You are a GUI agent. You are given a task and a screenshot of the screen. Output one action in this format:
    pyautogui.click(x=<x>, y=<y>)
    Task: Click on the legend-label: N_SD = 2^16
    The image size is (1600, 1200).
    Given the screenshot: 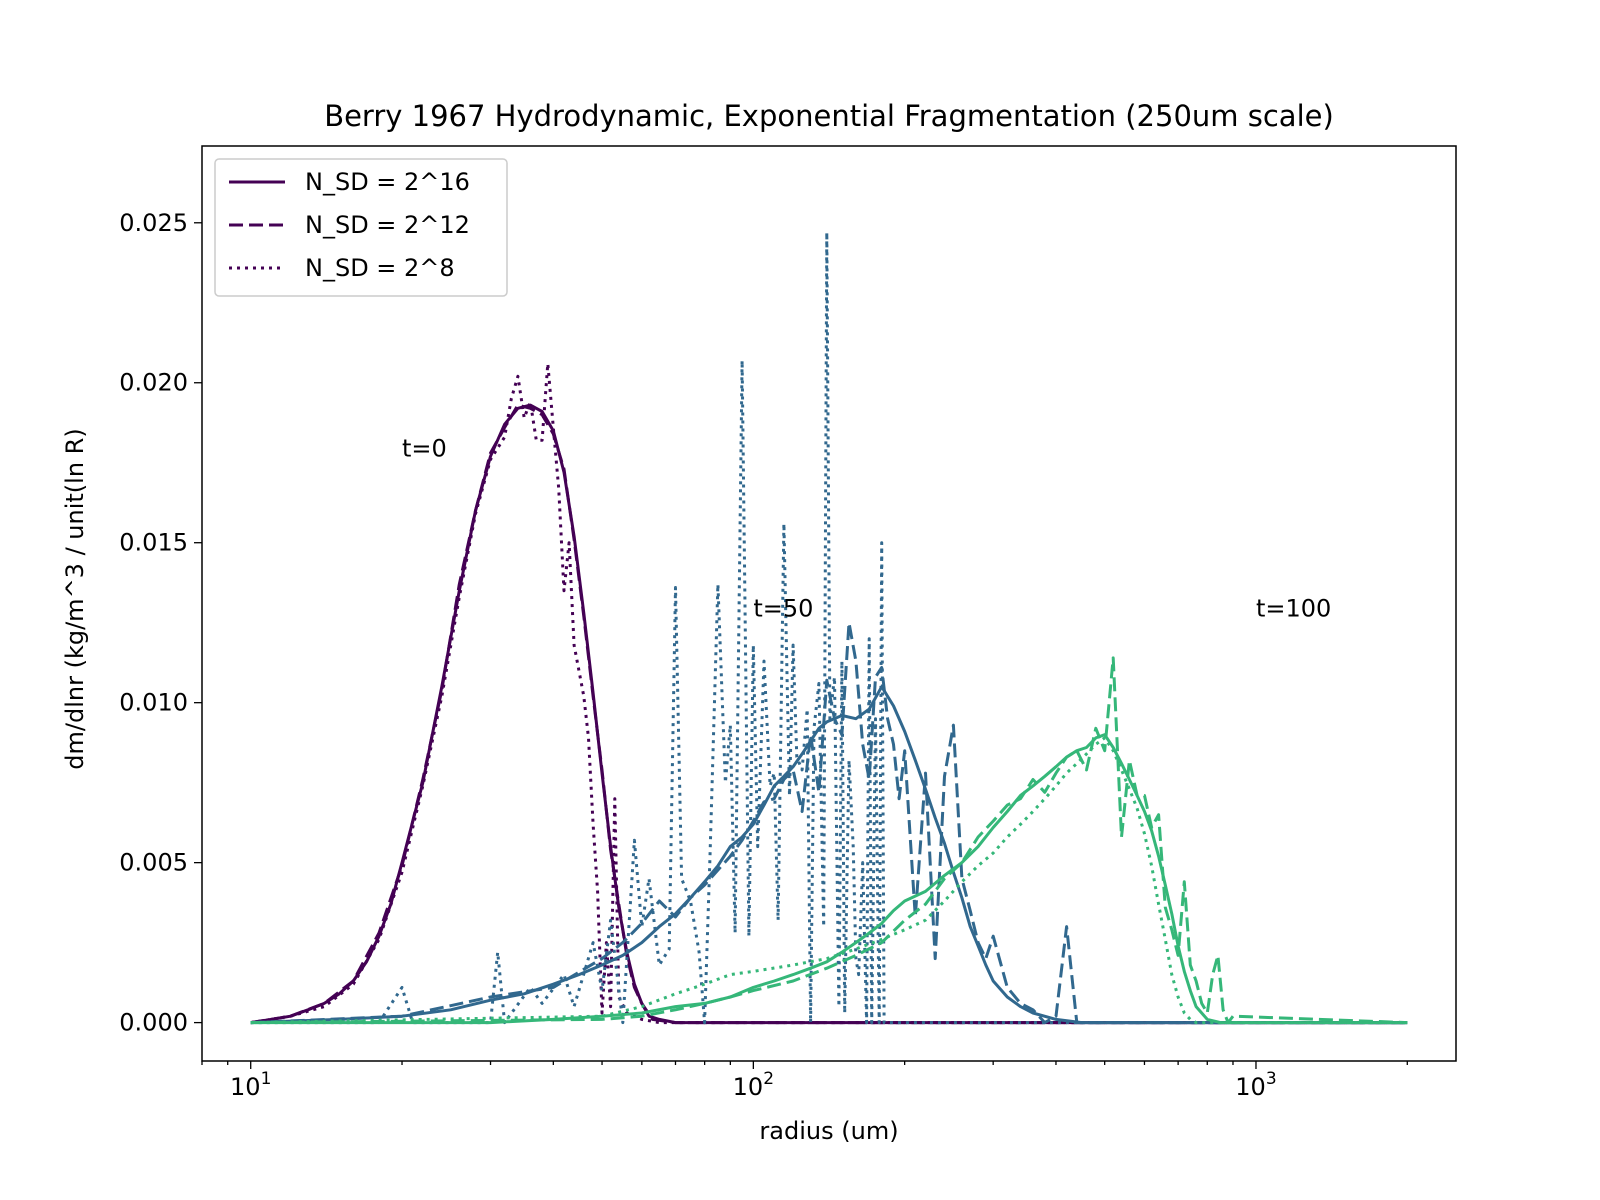 What is the action you would take?
    pyautogui.click(x=387, y=182)
    